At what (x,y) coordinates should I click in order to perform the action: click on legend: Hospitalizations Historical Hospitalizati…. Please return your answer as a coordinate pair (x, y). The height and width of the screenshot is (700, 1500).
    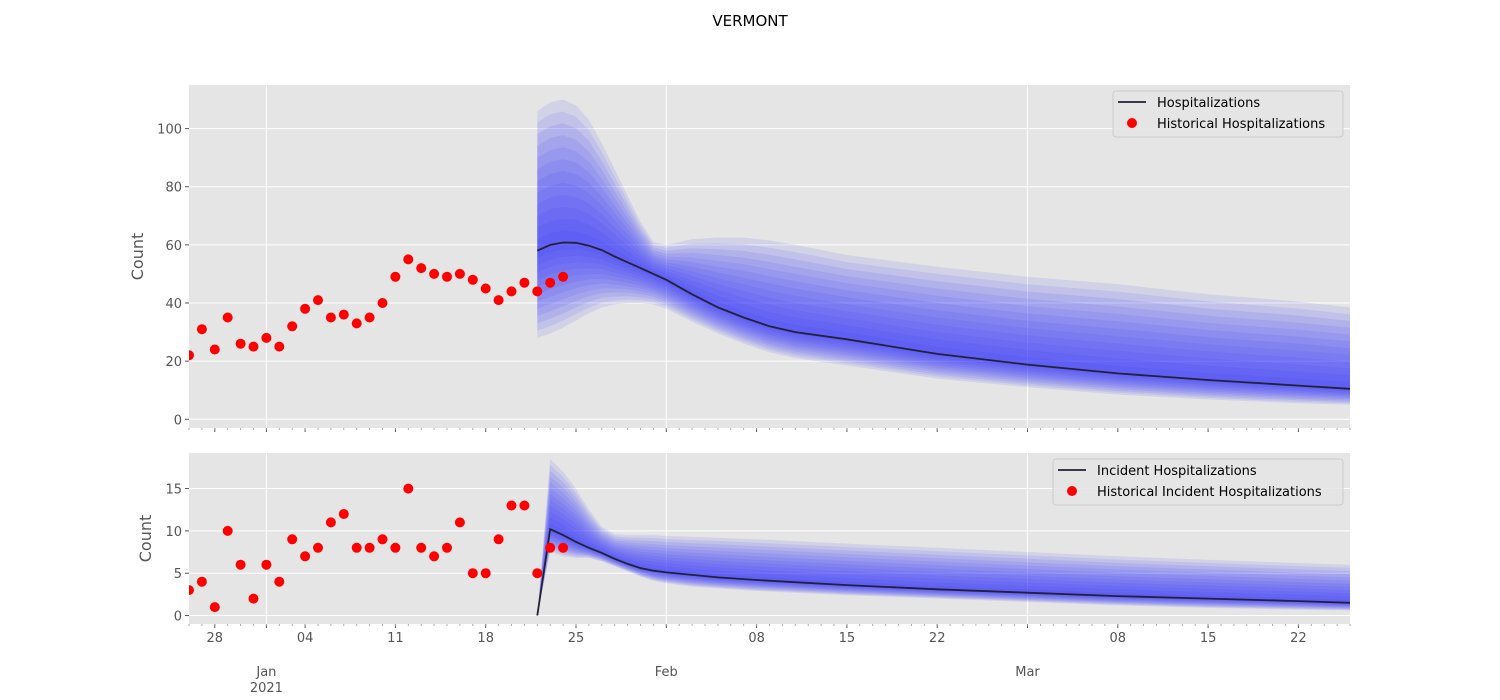
    Looking at the image, I should click on (1228, 114).